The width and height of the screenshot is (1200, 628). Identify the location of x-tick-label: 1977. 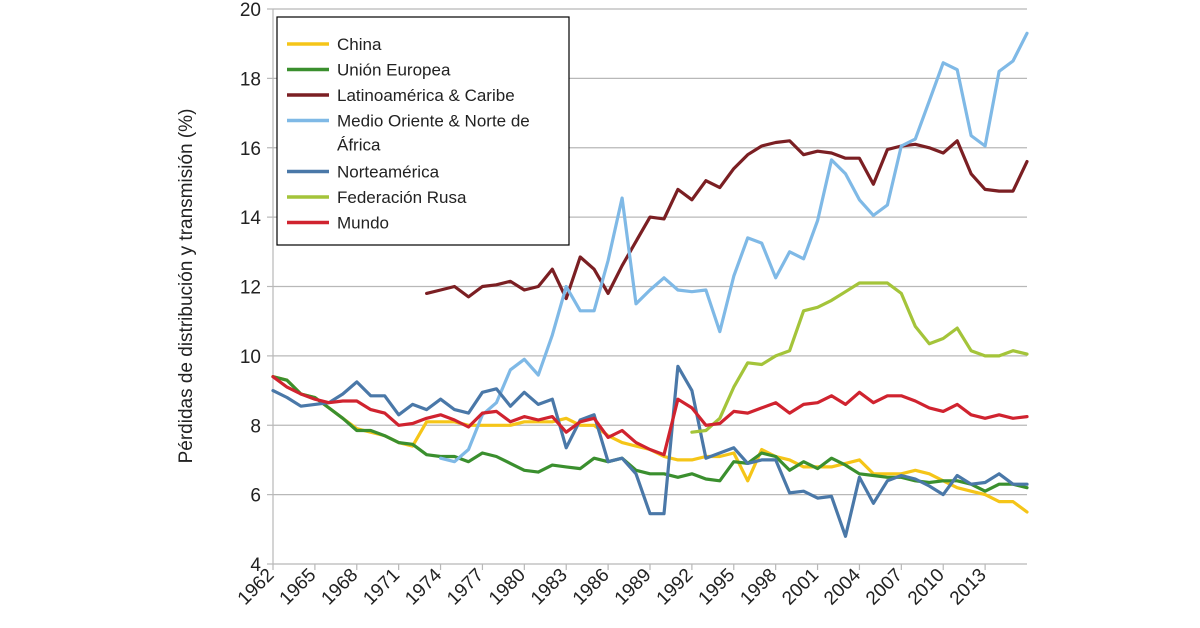
(465, 587).